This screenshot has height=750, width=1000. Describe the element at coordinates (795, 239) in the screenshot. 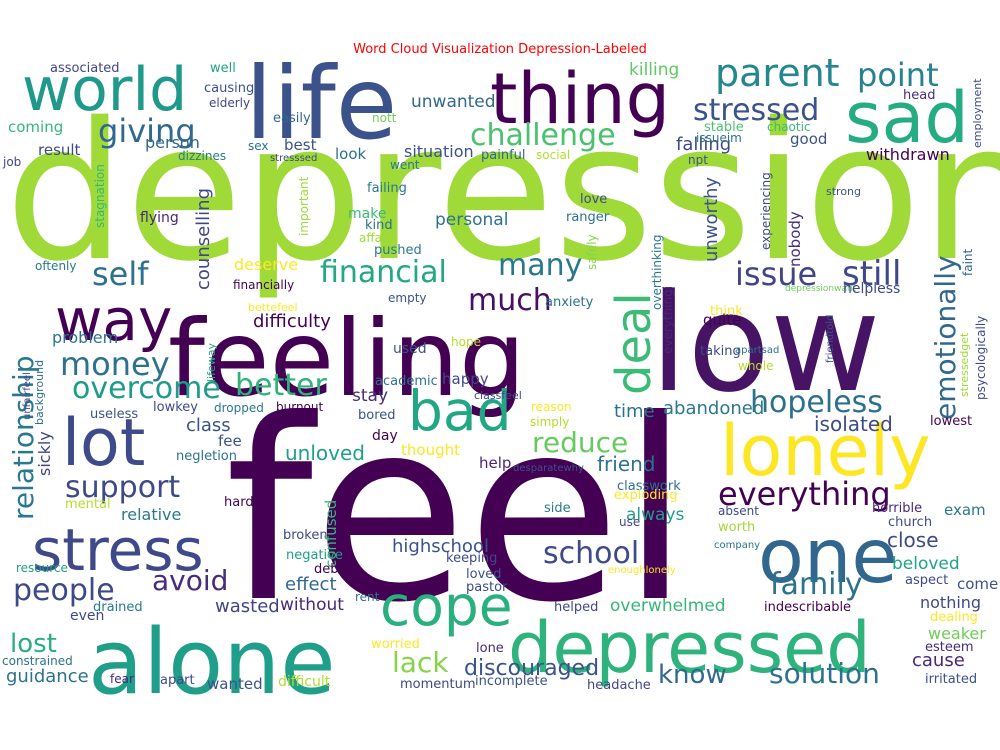

I see `word-nobody: nobody` at that location.